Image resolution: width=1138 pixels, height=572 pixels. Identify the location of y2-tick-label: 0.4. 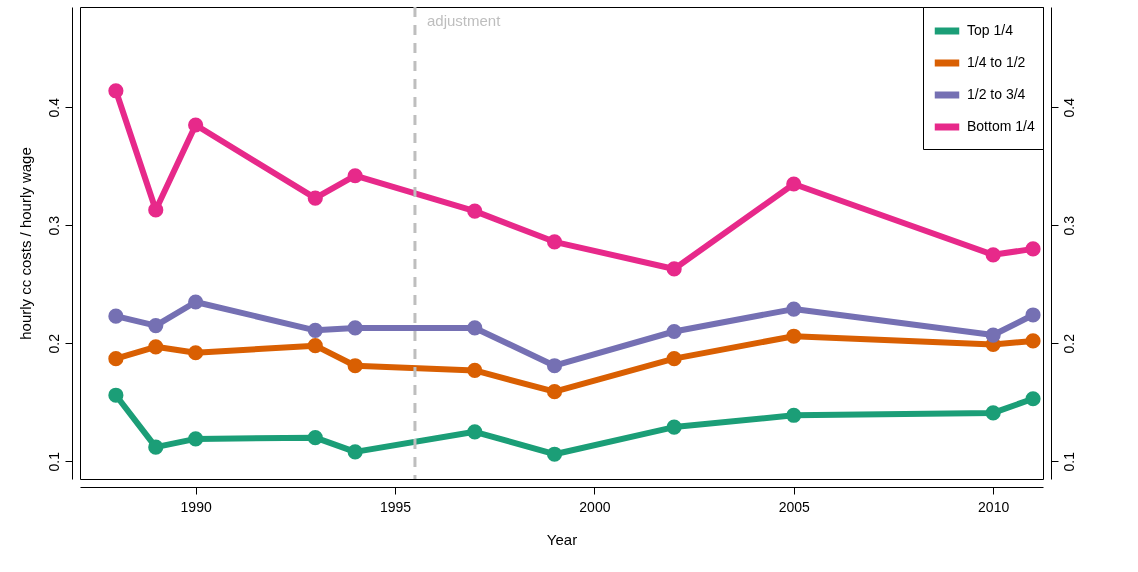
(1068, 107).